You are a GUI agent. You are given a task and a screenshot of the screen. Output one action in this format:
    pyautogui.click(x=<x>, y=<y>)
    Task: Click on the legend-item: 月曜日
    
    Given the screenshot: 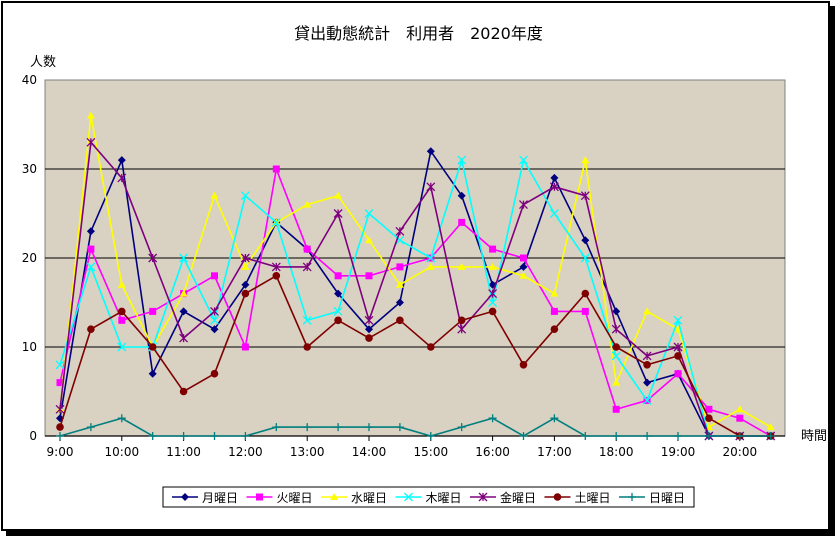 What is the action you would take?
    pyautogui.click(x=205, y=498)
    